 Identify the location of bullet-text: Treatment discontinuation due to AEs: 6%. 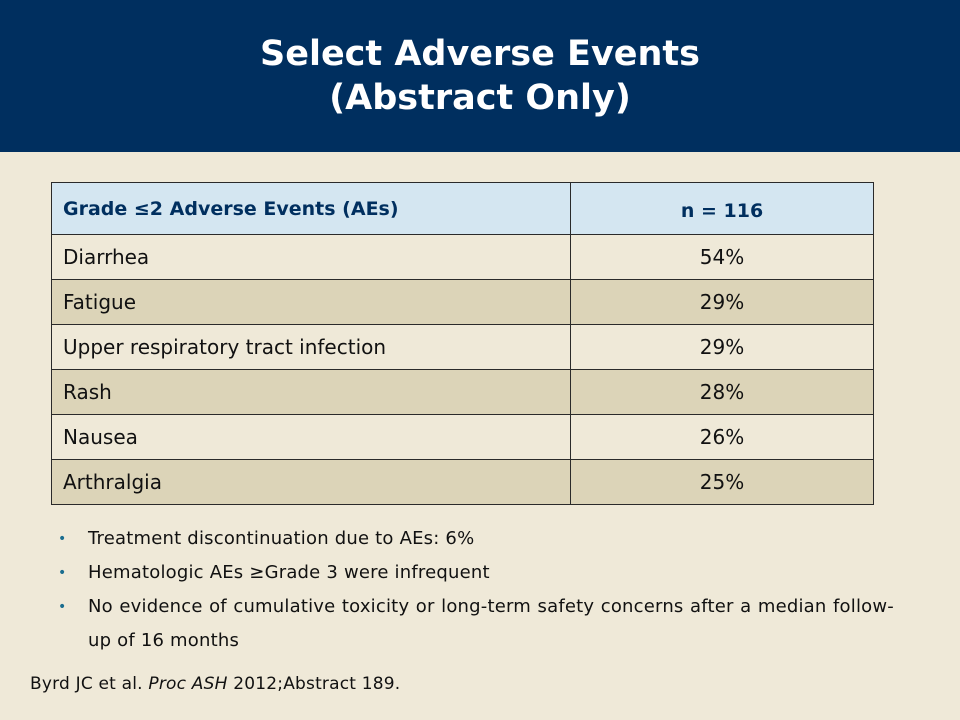
(281, 538).